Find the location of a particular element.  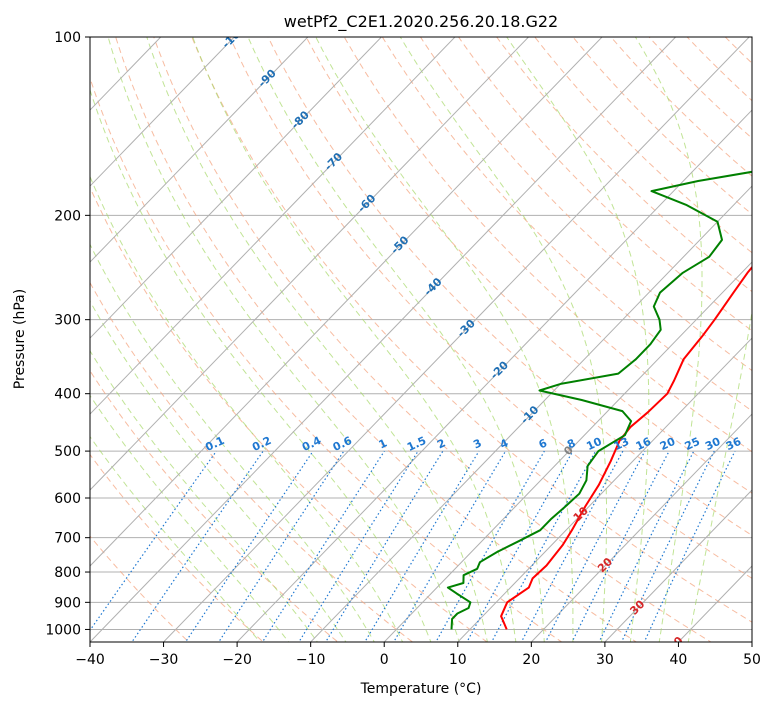

y-tick-label: 100 is located at coordinates (67, 38).